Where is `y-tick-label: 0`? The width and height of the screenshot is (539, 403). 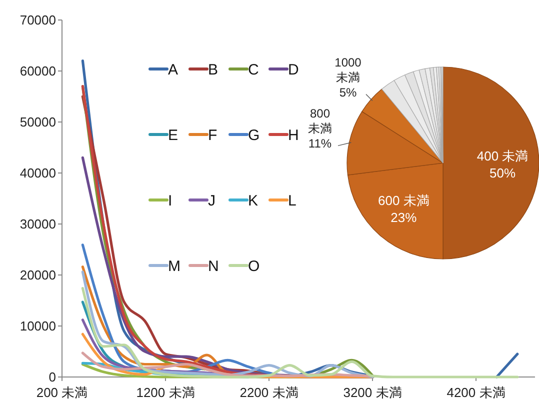
y-tick-label: 0 is located at coordinates (52, 377).